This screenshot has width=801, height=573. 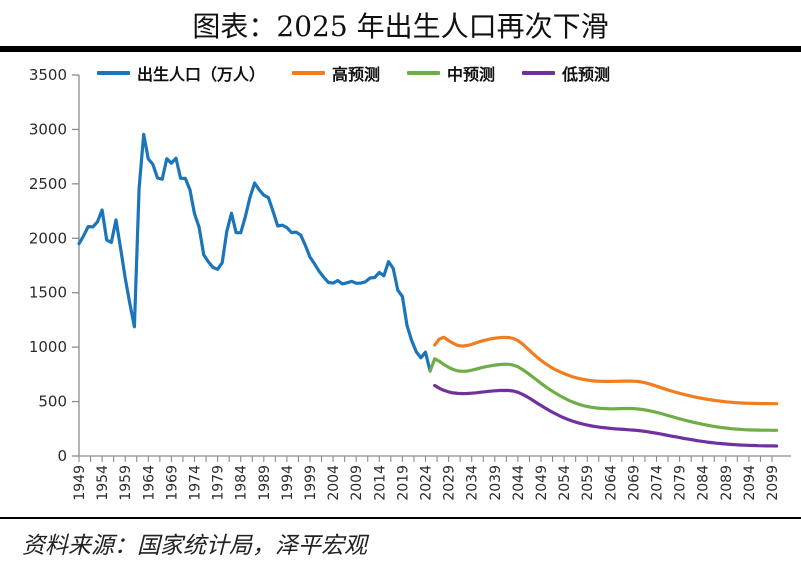 What do you see at coordinates (424, 73) in the screenshot?
I see `line-swatch-green-icon` at bounding box center [424, 73].